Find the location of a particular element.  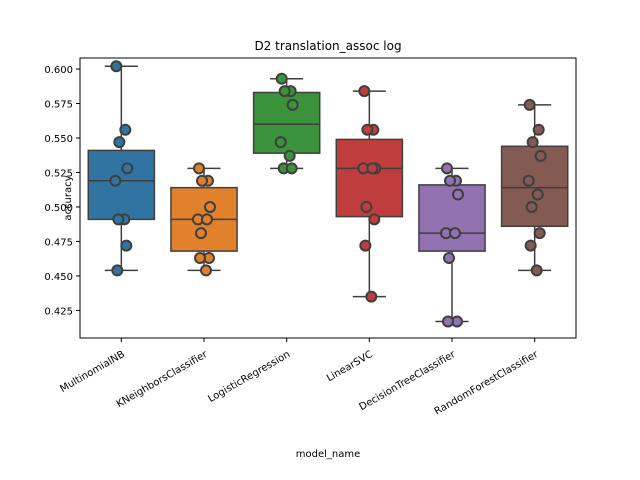

y-axis: 0.425 0.450 0.475 0.500 0.525 0.550 0.575 0.600 is located at coordinates (62, 191).